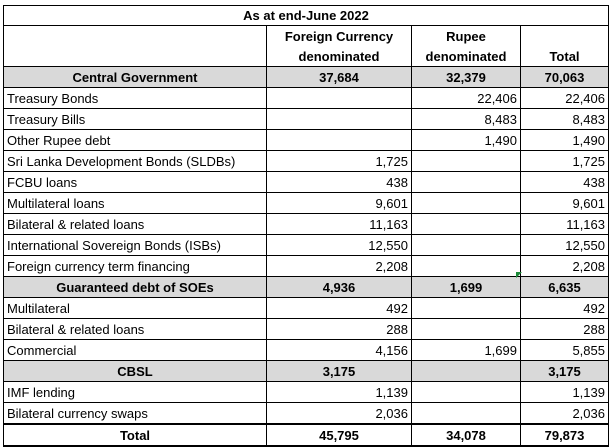 This screenshot has height=447, width=611. What do you see at coordinates (135, 371) in the screenshot?
I see `section-label: CBSL` at bounding box center [135, 371].